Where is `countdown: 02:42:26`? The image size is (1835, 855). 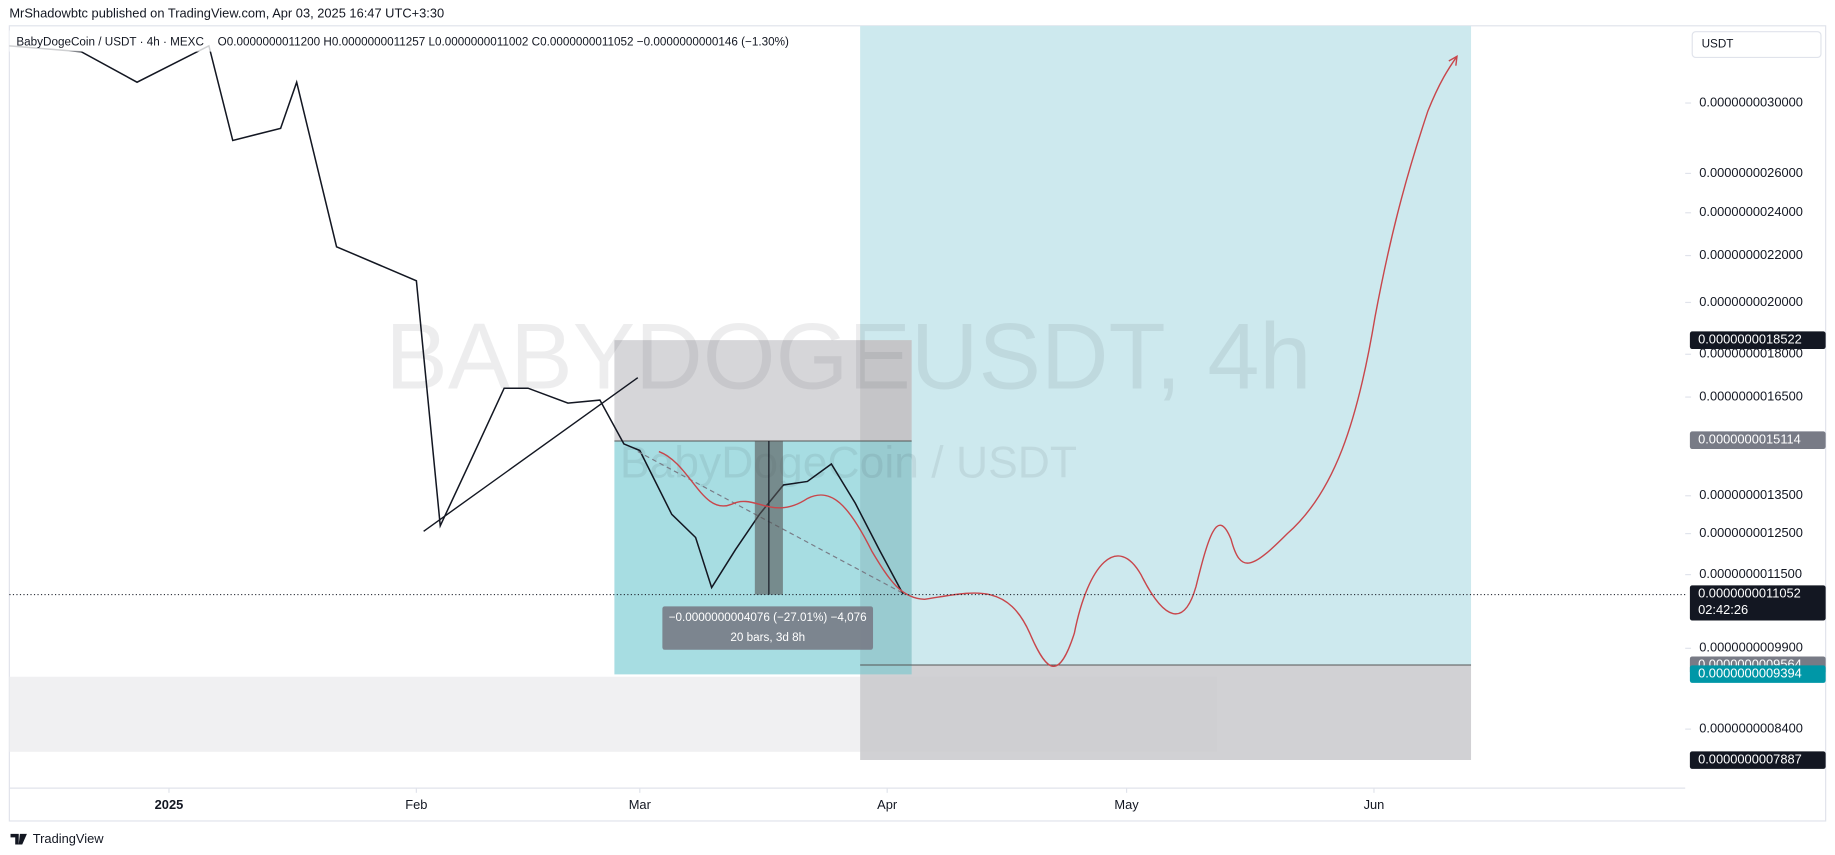
countdown: 02:42:26 is located at coordinates (1723, 609).